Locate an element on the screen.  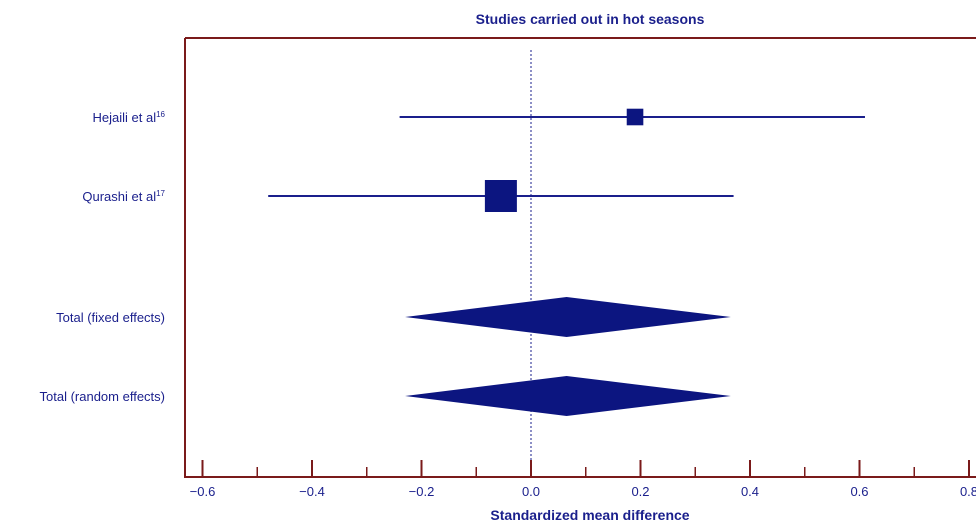
total-label: Total (fixed effects) is located at coordinates (110, 317).